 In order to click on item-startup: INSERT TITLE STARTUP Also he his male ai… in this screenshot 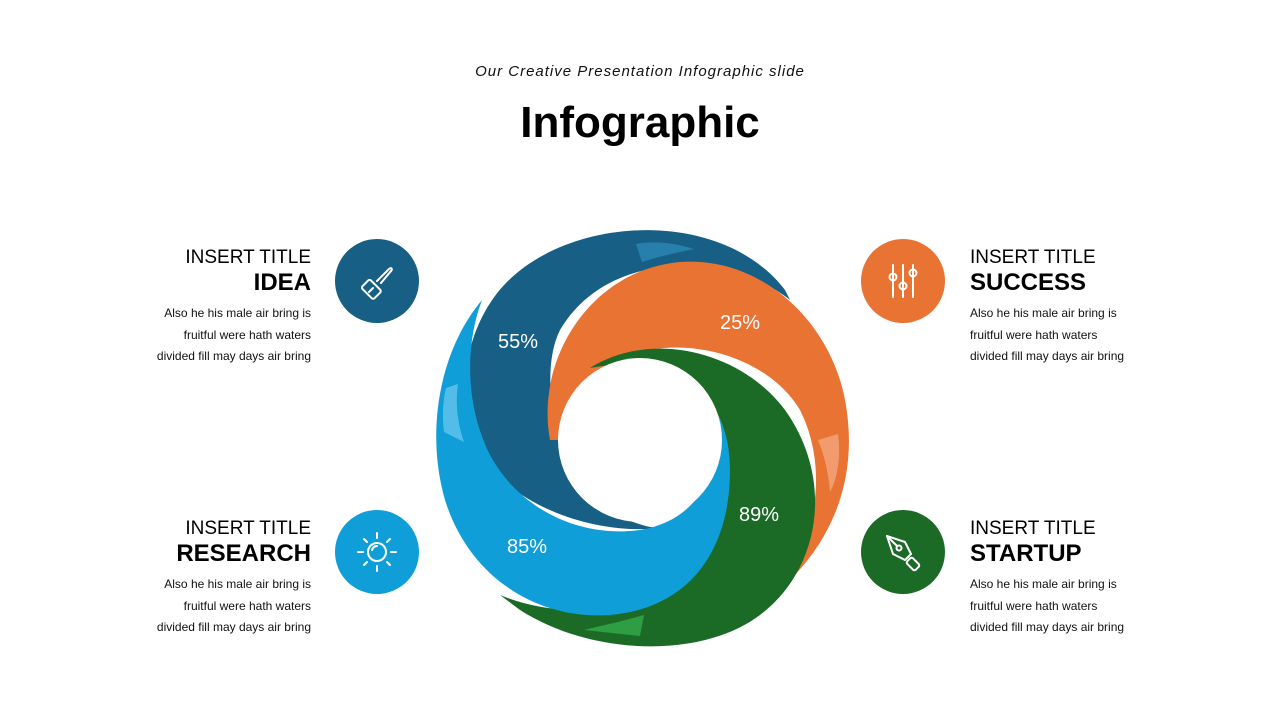, I will do `click(1090, 578)`.